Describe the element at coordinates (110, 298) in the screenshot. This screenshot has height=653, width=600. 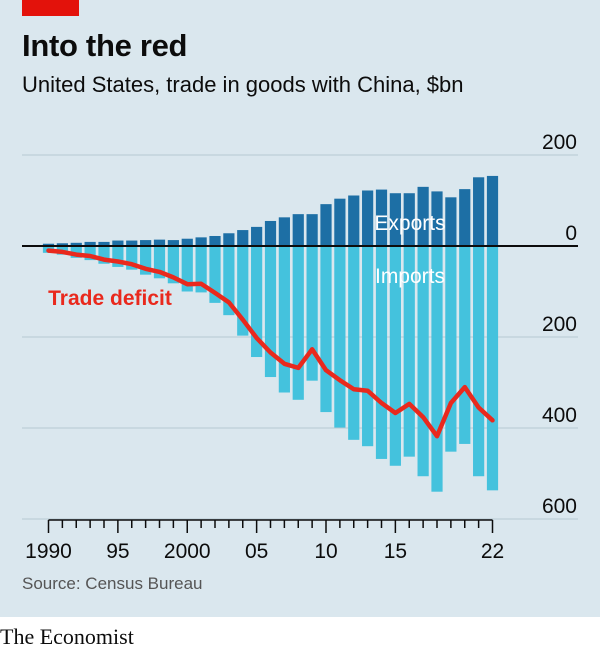
I see `annotation-trade-deficit: Trade deficit` at that location.